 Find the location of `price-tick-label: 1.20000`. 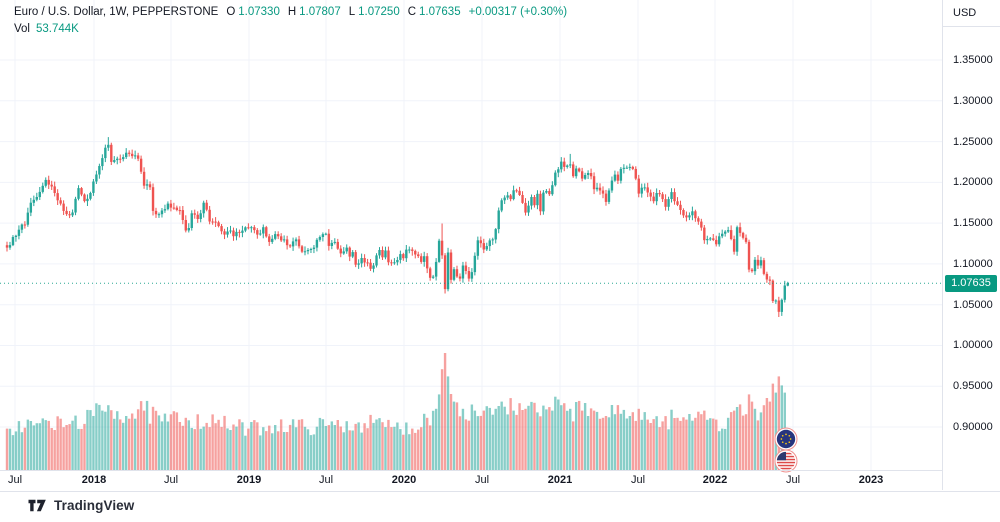

price-tick-label: 1.20000 is located at coordinates (973, 182).